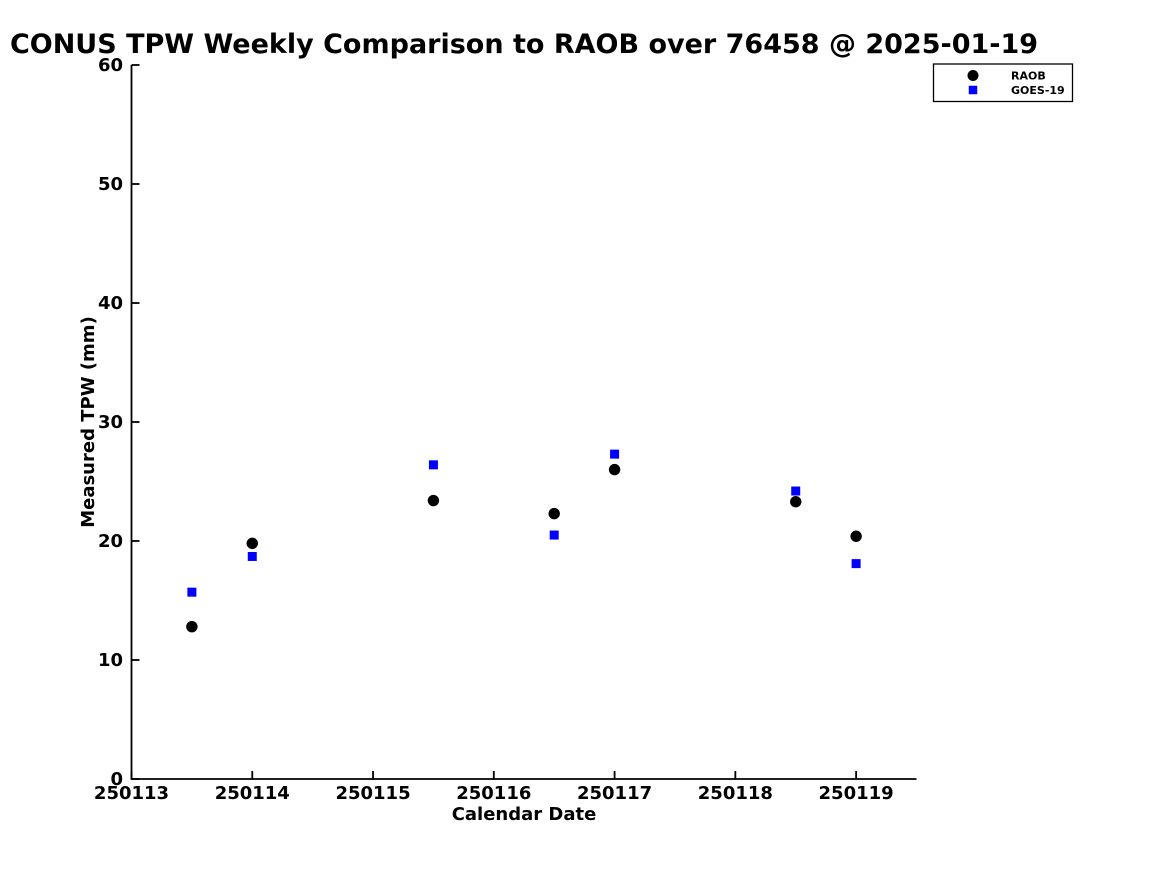 The height and width of the screenshot is (875, 1167). I want to click on y-tick-label: 0, so click(116, 779).